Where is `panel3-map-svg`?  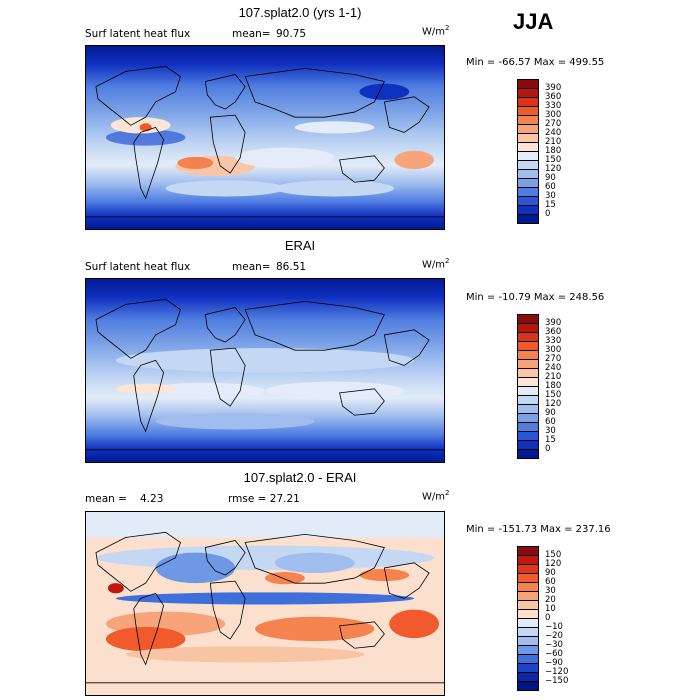
panel3-map-svg is located at coordinates (265, 603).